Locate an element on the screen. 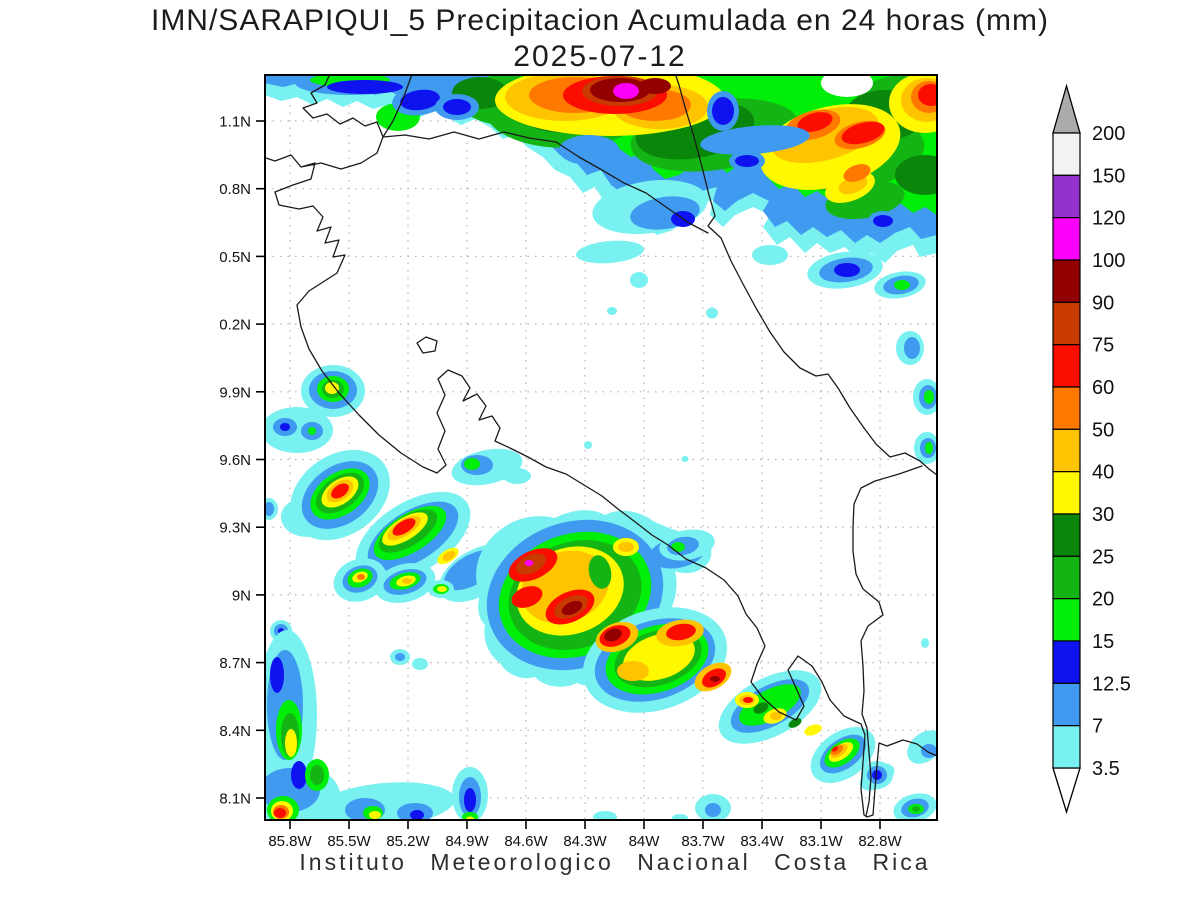  lat-tick-label: 10.5N is located at coordinates (235, 257).